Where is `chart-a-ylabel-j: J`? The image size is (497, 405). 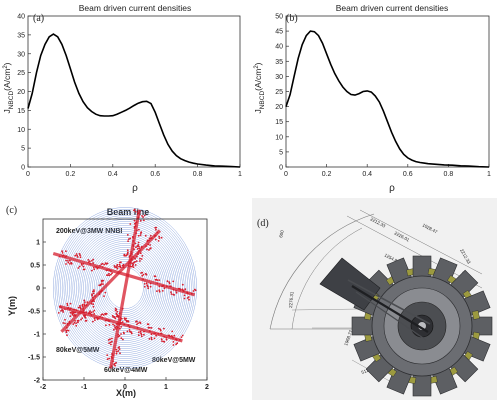 chart-a-ylabel-j: J is located at coordinates (7, 111).